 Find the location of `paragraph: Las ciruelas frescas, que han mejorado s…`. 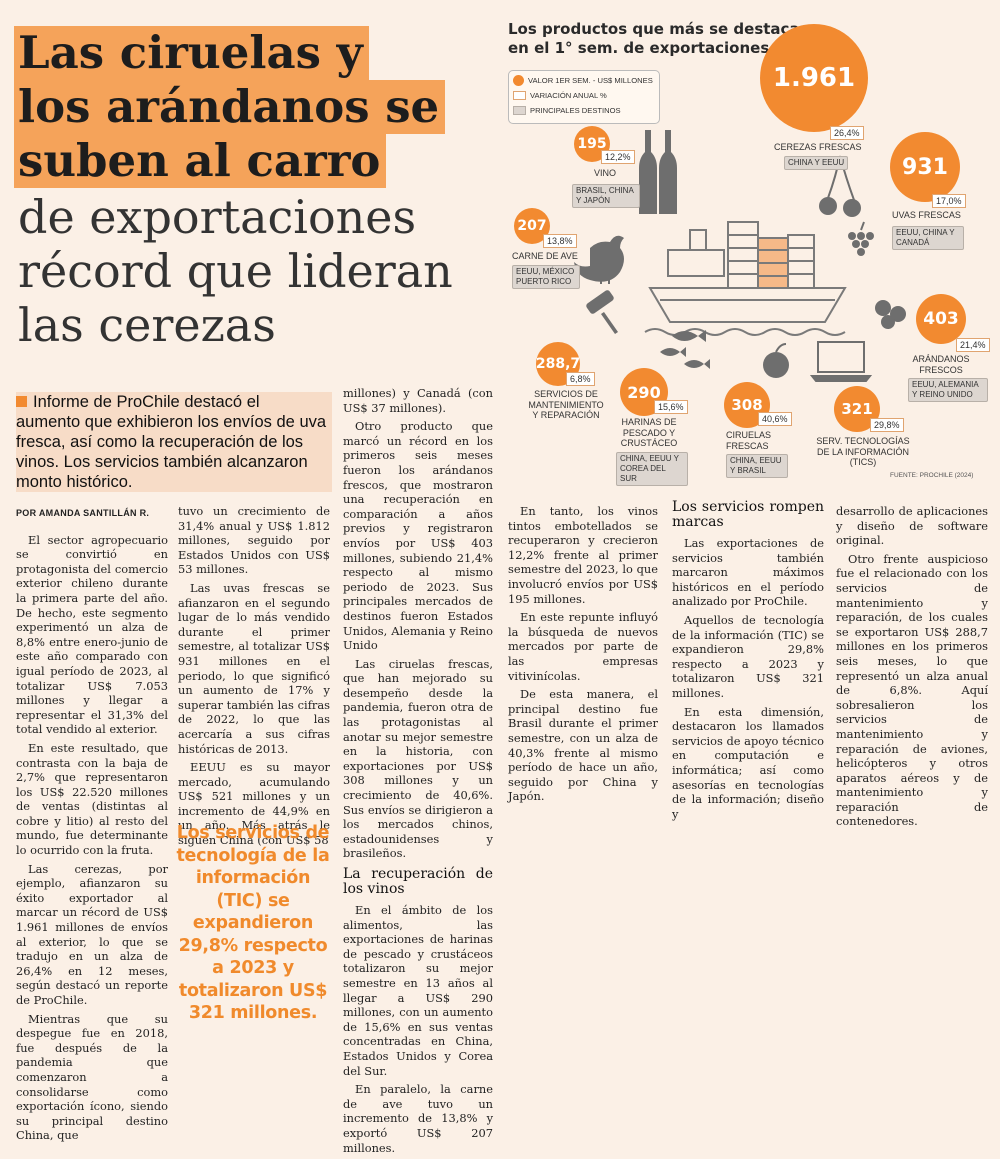

paragraph: Las ciruelas frescas, que han mejorado s… is located at coordinates (418, 758).